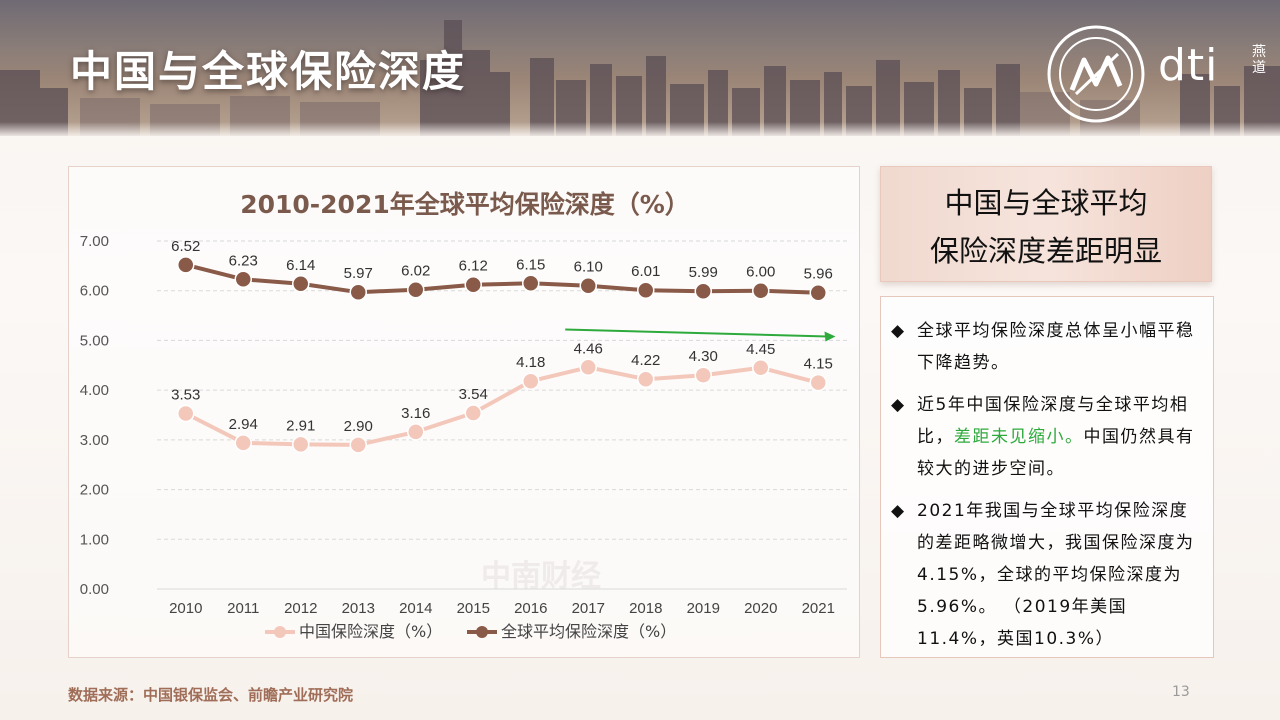 The image size is (1280, 720). What do you see at coordinates (211, 695) in the screenshot?
I see `data-source-note: 数据来源：中国银保监会、前瞻产业研究院` at bounding box center [211, 695].